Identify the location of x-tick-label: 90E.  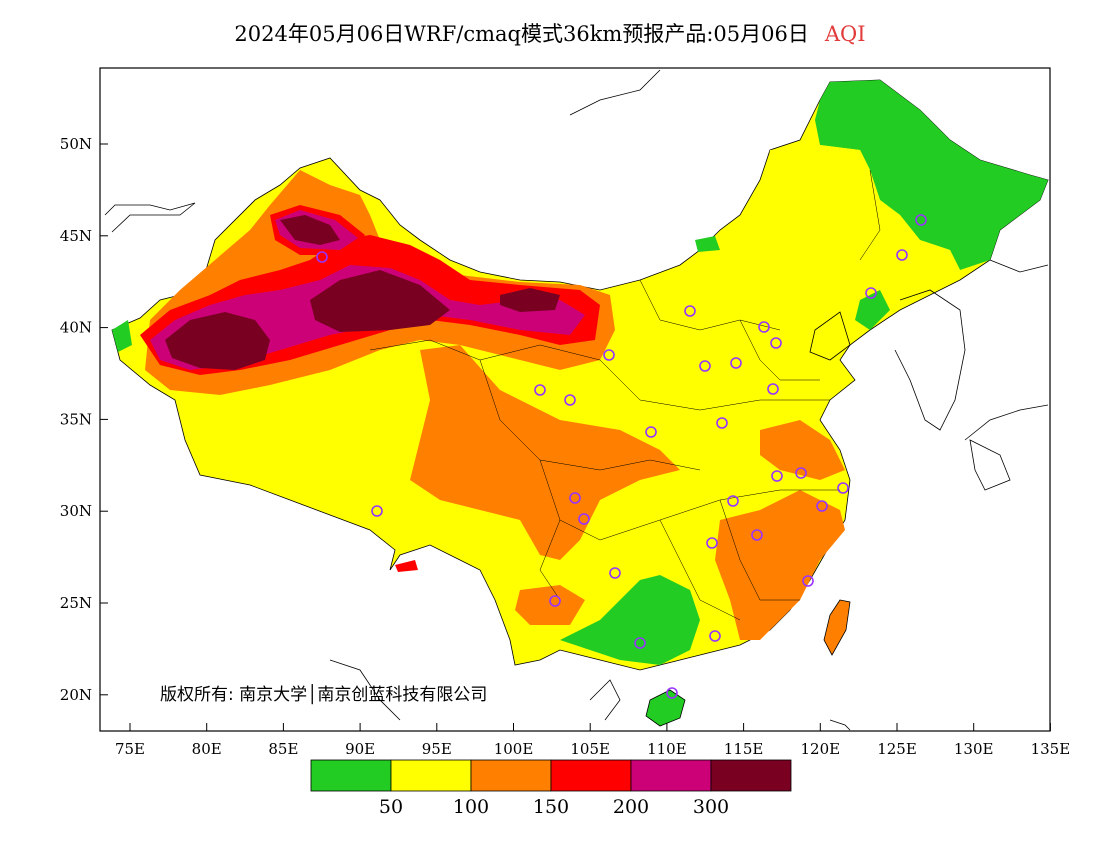
(360, 749).